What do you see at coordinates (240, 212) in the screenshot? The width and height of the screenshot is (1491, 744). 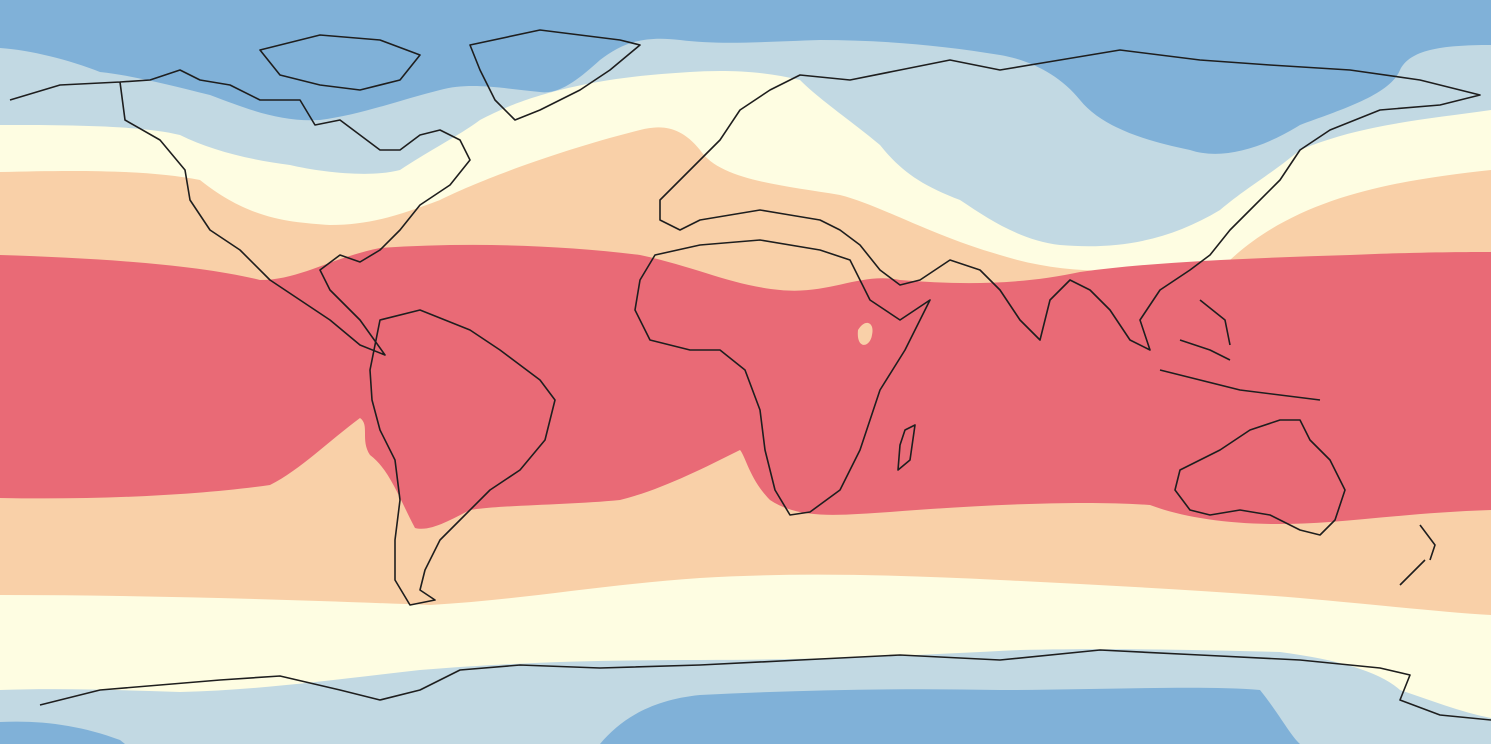 I see `coast-north-america` at bounding box center [240, 212].